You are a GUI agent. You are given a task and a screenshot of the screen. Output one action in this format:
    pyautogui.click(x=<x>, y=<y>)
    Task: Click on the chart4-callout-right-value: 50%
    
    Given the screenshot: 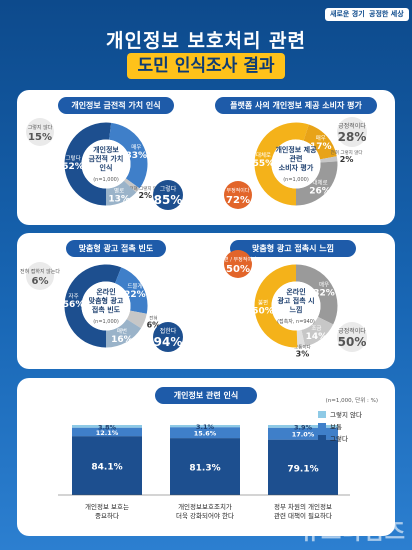 What is the action you would take?
    pyautogui.click(x=352, y=342)
    